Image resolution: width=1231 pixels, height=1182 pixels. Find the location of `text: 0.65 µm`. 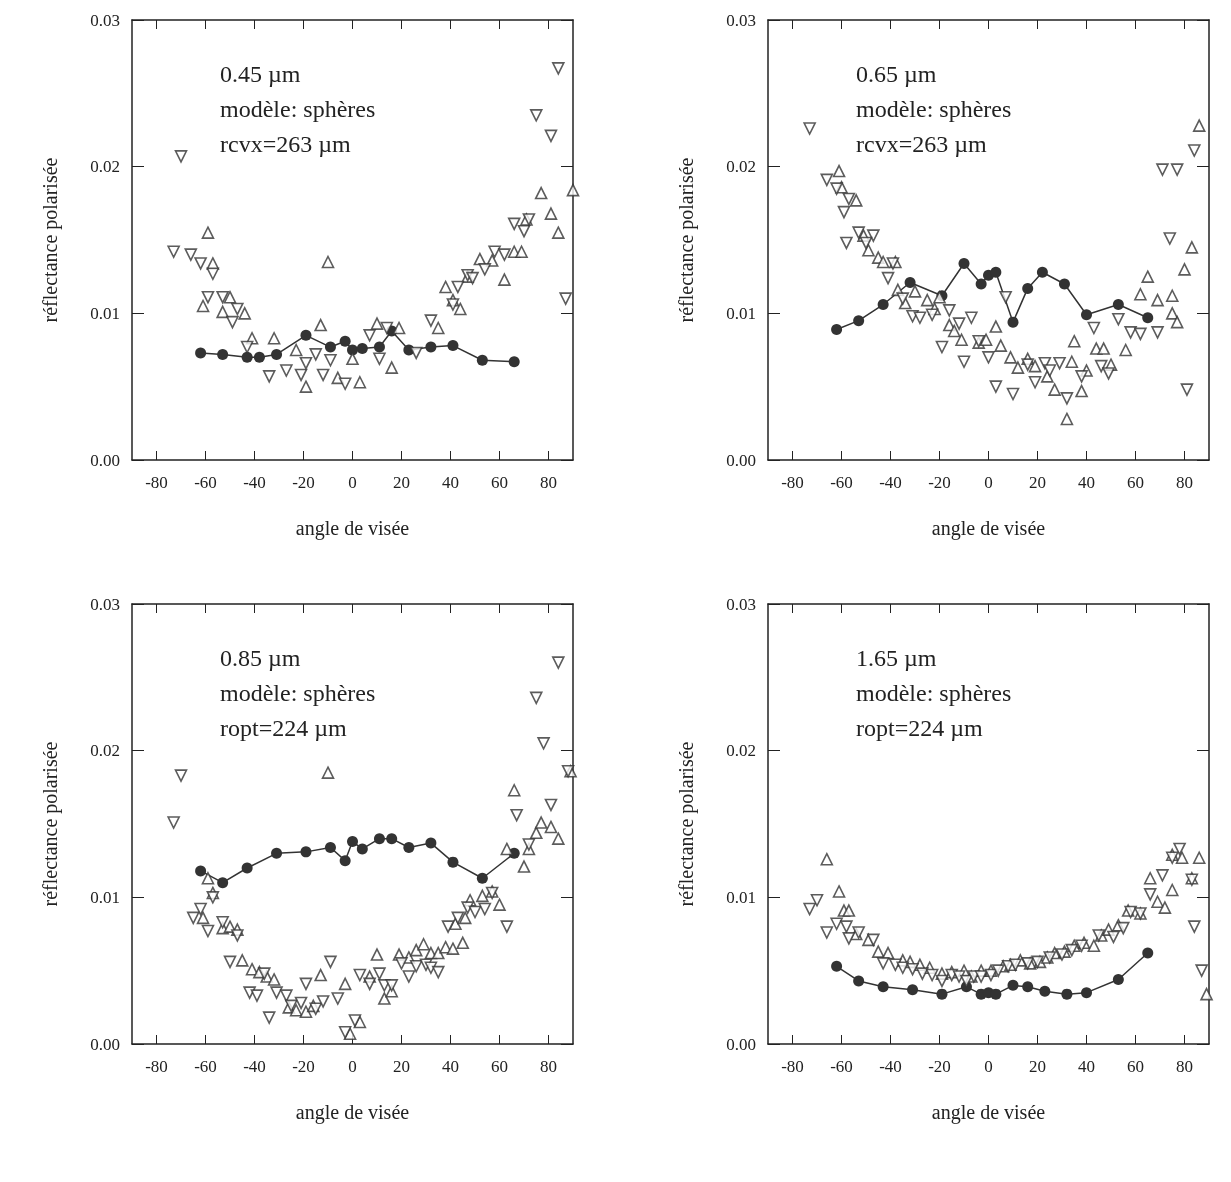

text: 0.65 µm is located at coordinates (896, 74).